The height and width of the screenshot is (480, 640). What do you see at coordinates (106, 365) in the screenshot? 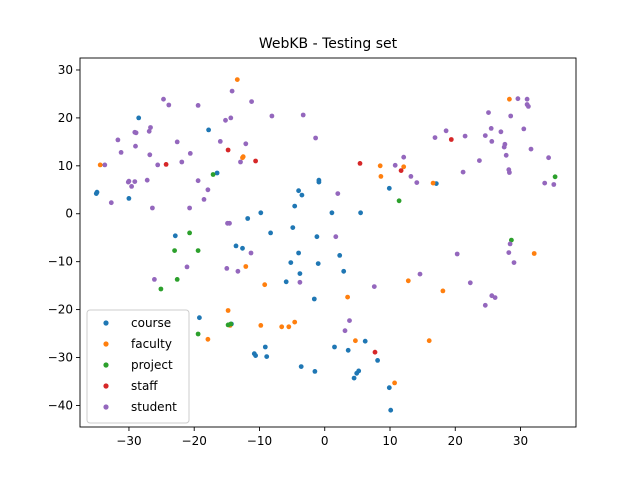
I see `legend-marker-project` at bounding box center [106, 365].